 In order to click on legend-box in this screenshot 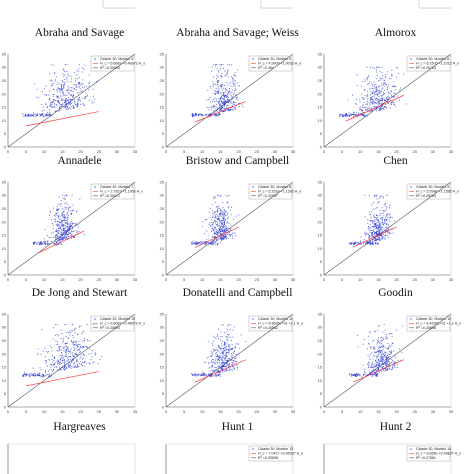, I will do `click(428, 323)`.